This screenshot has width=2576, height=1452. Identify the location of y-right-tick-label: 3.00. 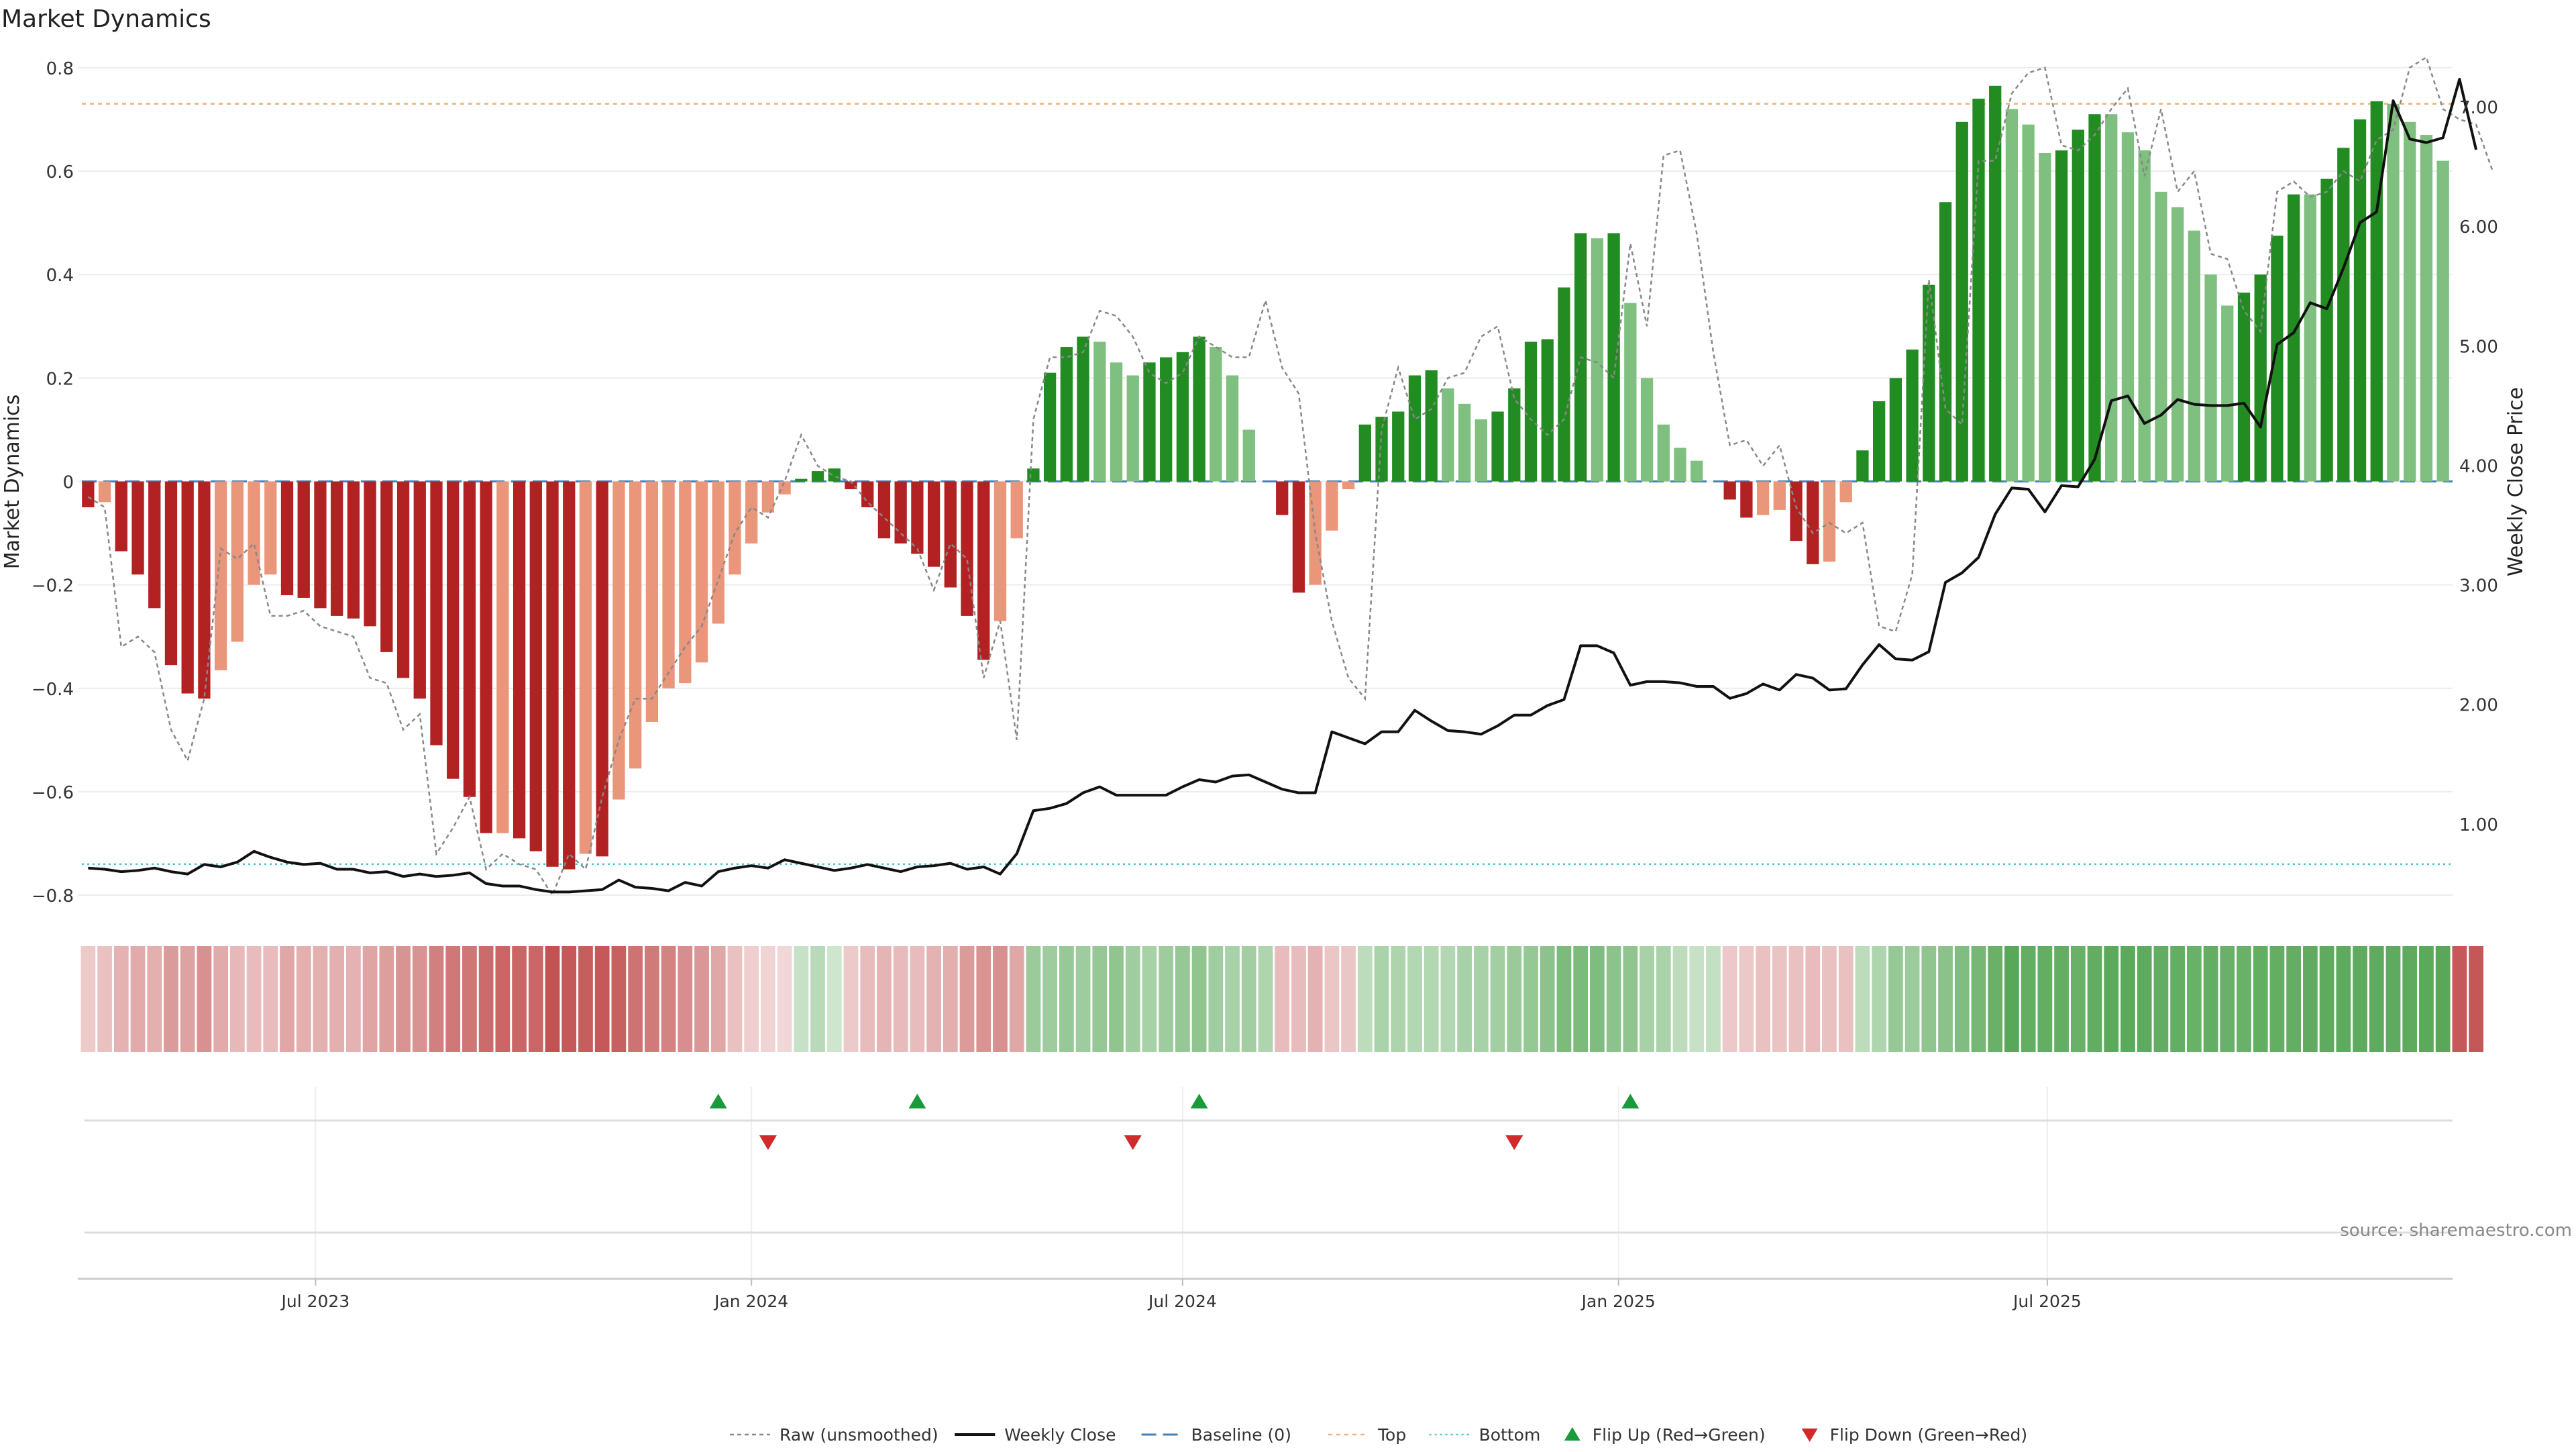
(2478, 586).